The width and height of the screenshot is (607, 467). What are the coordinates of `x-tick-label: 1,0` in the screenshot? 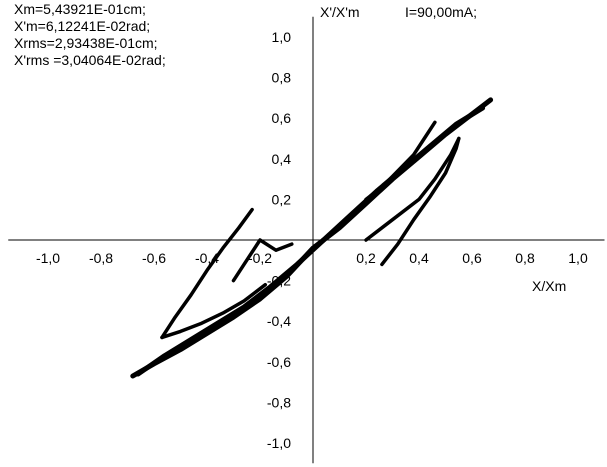 It's located at (578, 258).